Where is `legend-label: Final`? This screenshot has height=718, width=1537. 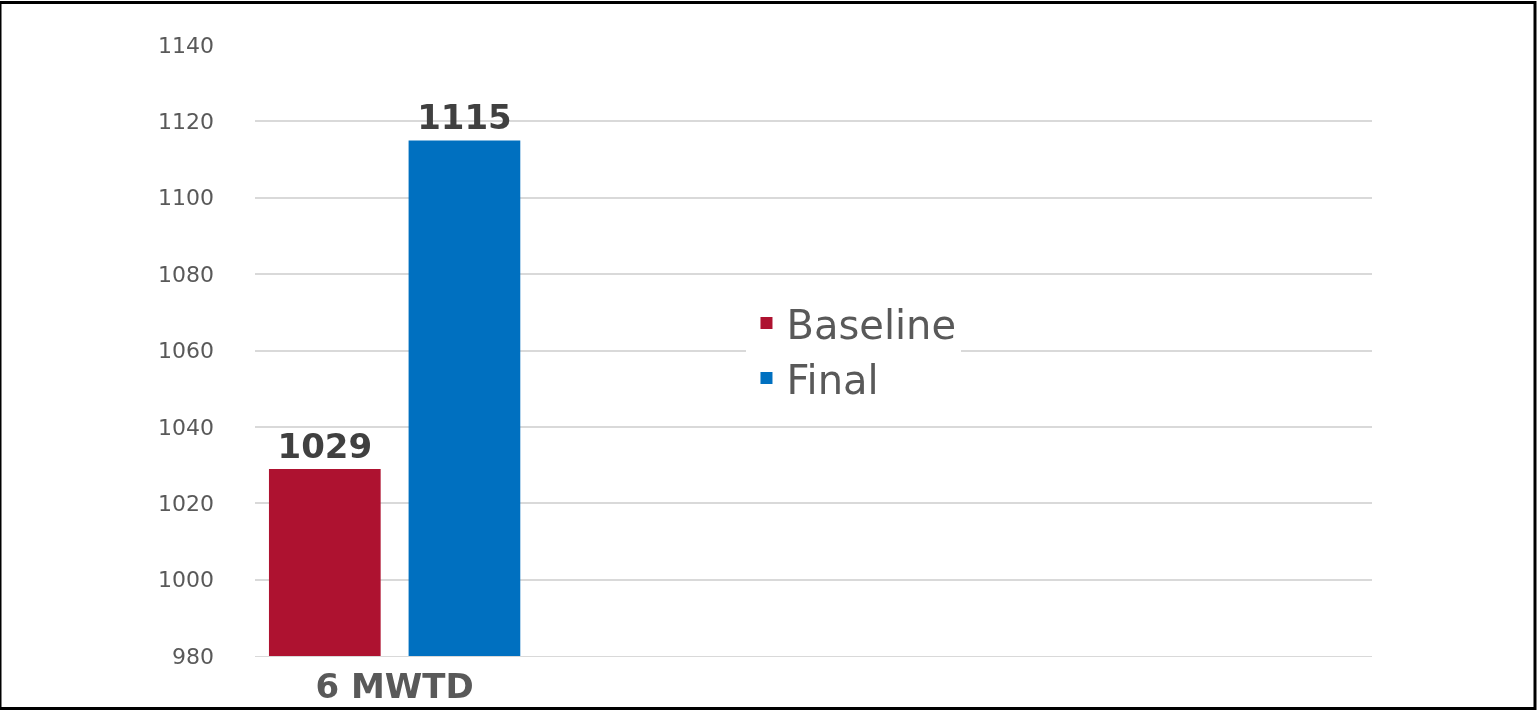 legend-label: Final is located at coordinates (832, 379).